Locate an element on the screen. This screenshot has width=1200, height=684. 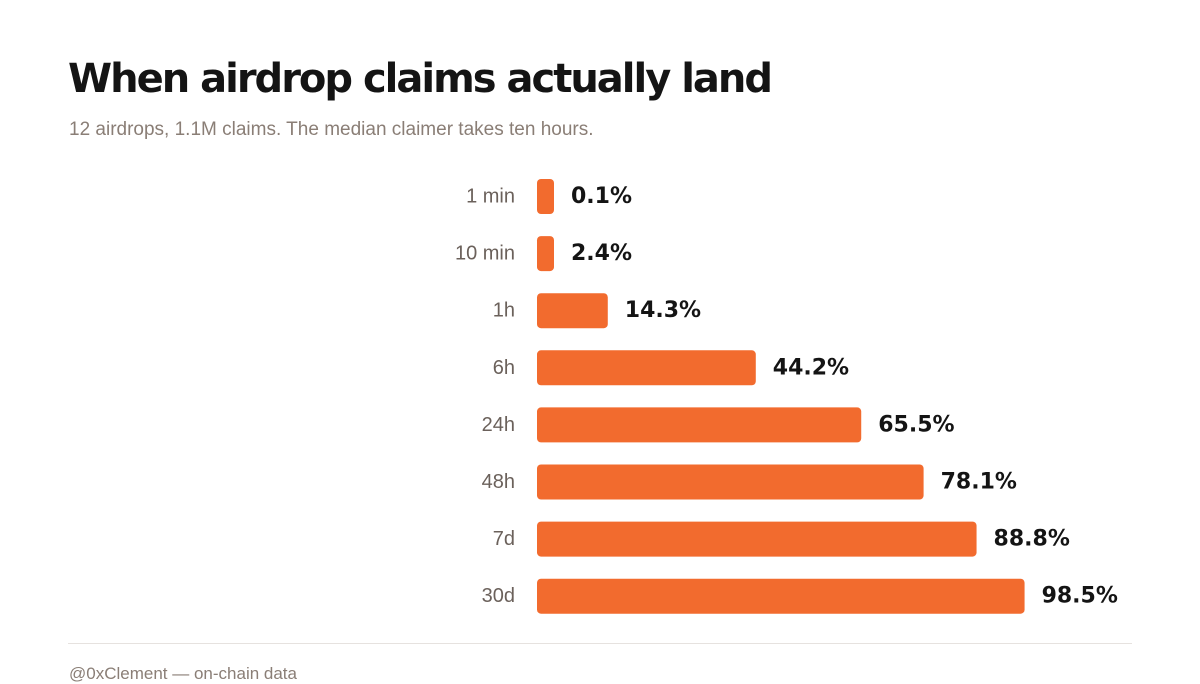
category-label: 30d is located at coordinates (498, 596).